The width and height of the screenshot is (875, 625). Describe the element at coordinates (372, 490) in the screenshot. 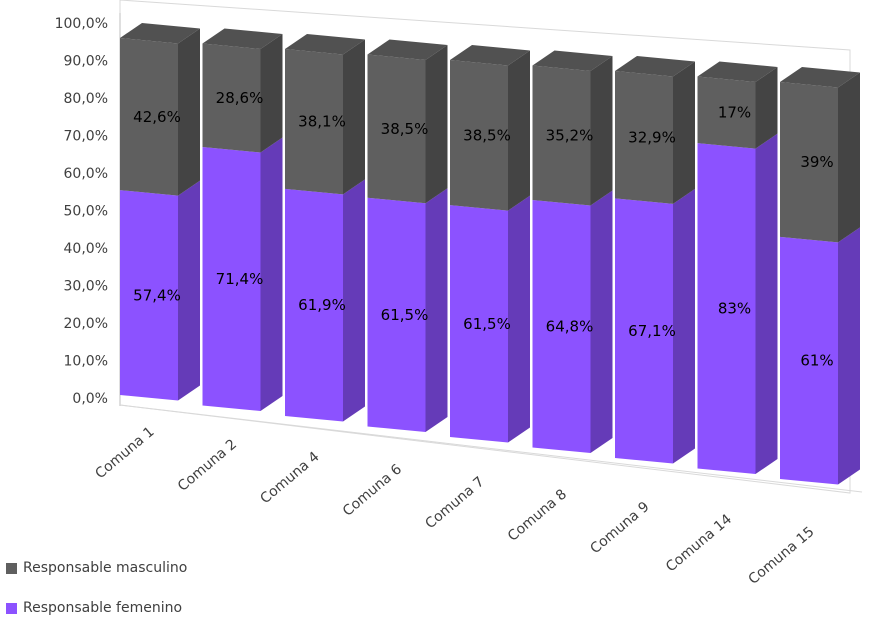

I see `category-label: Comuna 6` at that location.